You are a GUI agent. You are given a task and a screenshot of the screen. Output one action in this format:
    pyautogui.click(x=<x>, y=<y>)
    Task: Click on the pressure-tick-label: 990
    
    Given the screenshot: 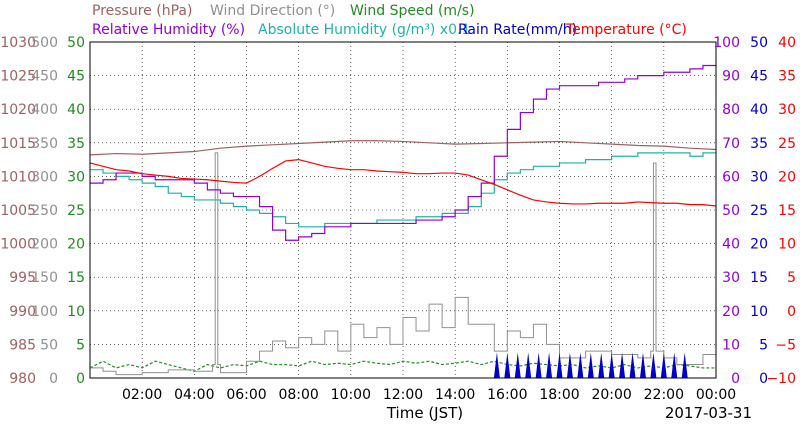 What is the action you would take?
    pyautogui.click(x=22, y=312)
    